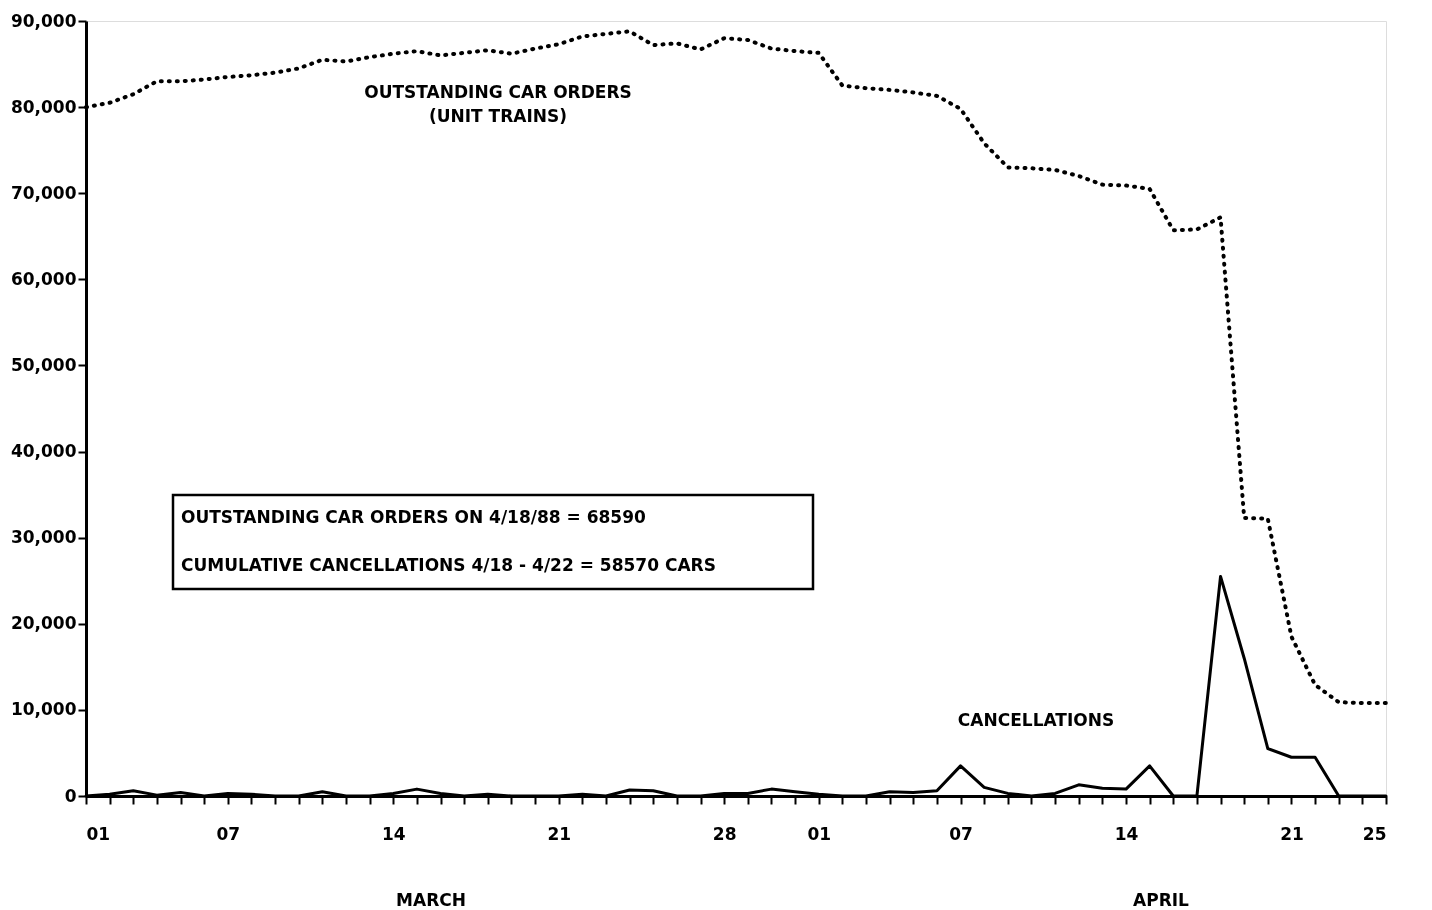  I want to click on y-tick-label: 40,000, so click(43, 451).